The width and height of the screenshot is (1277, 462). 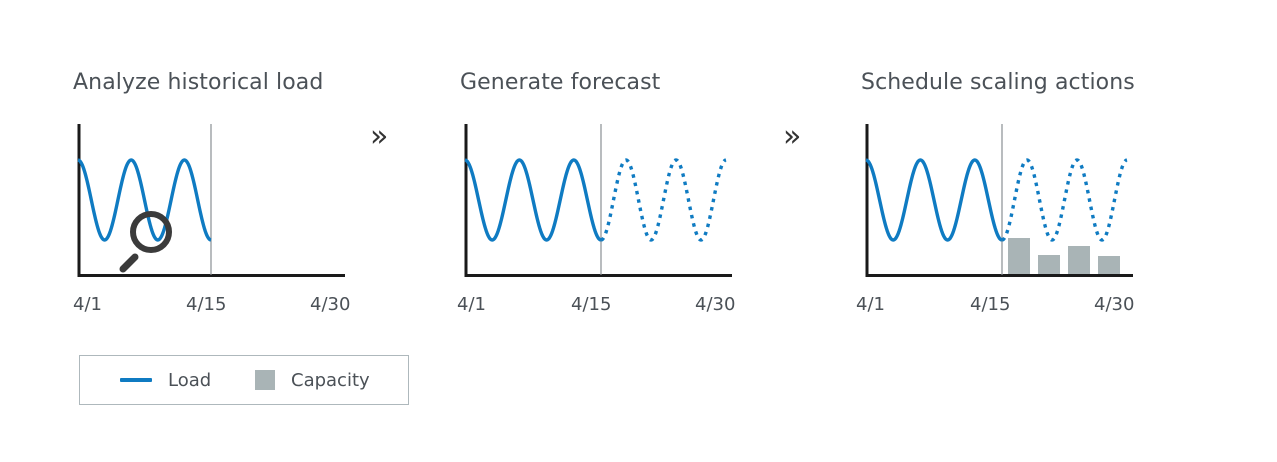 What do you see at coordinates (560, 82) in the screenshot?
I see `step-title-forecast: Generate forecast` at bounding box center [560, 82].